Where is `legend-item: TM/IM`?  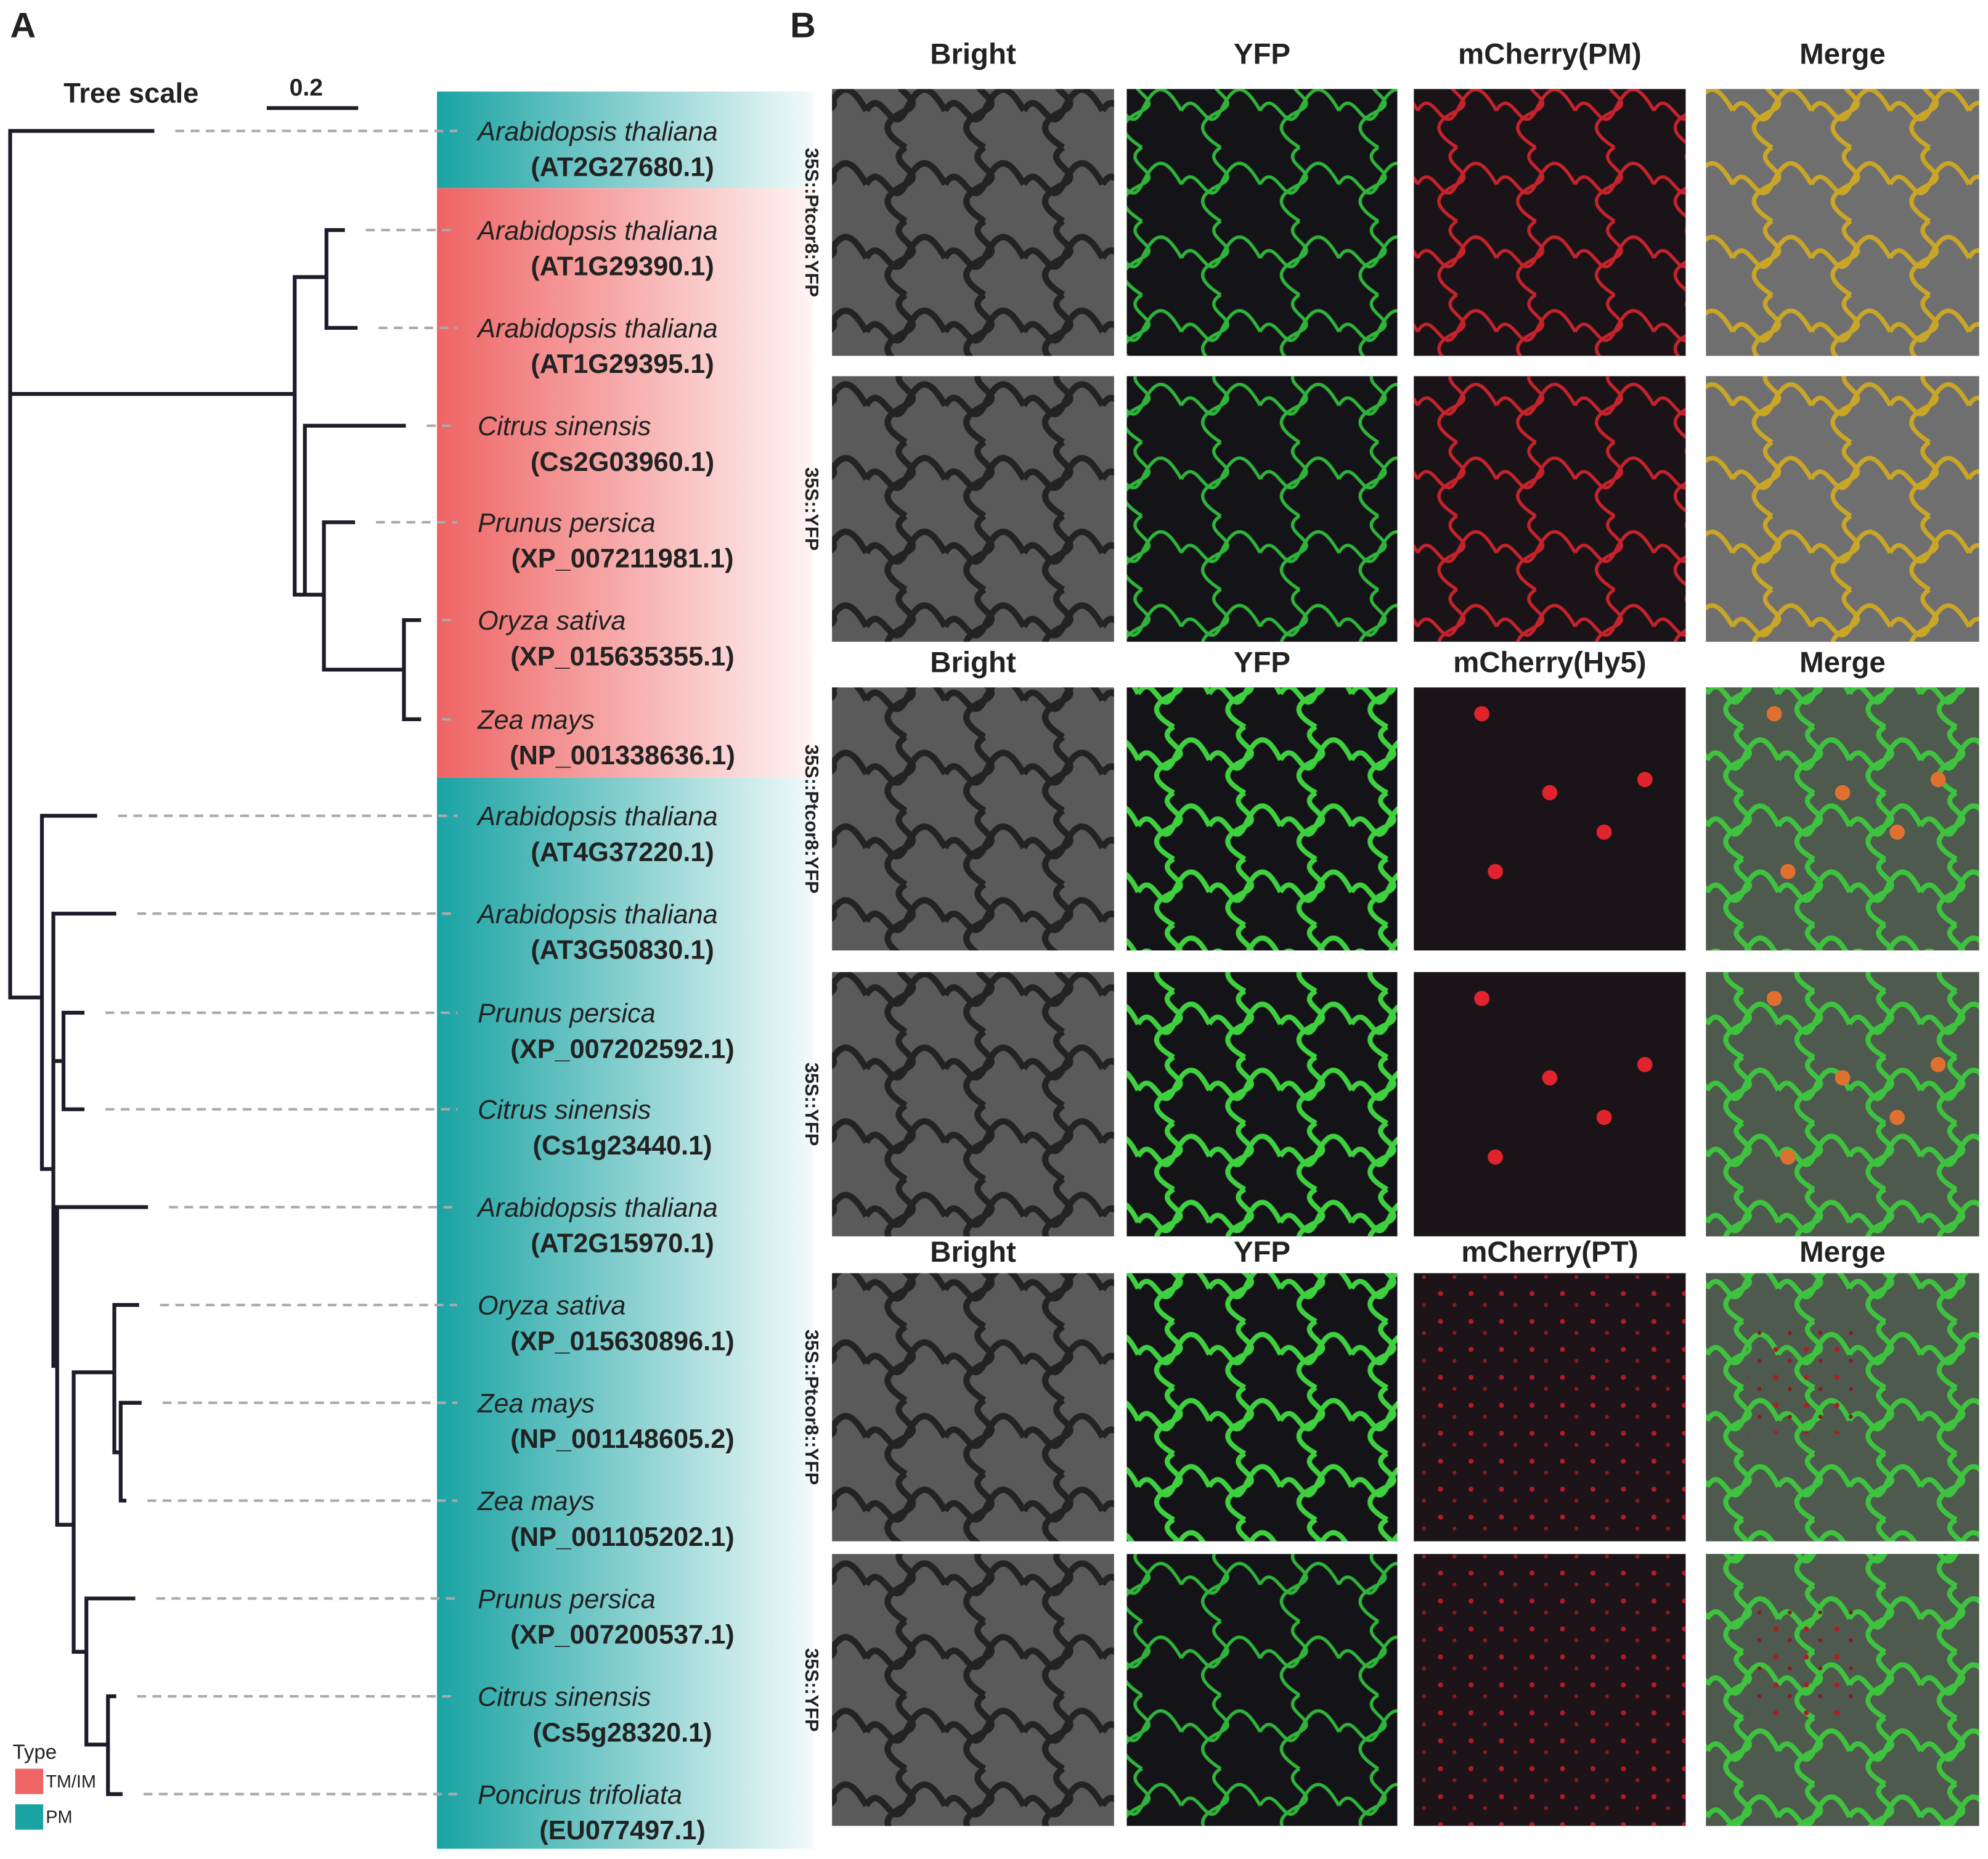 legend-item: TM/IM is located at coordinates (71, 1782).